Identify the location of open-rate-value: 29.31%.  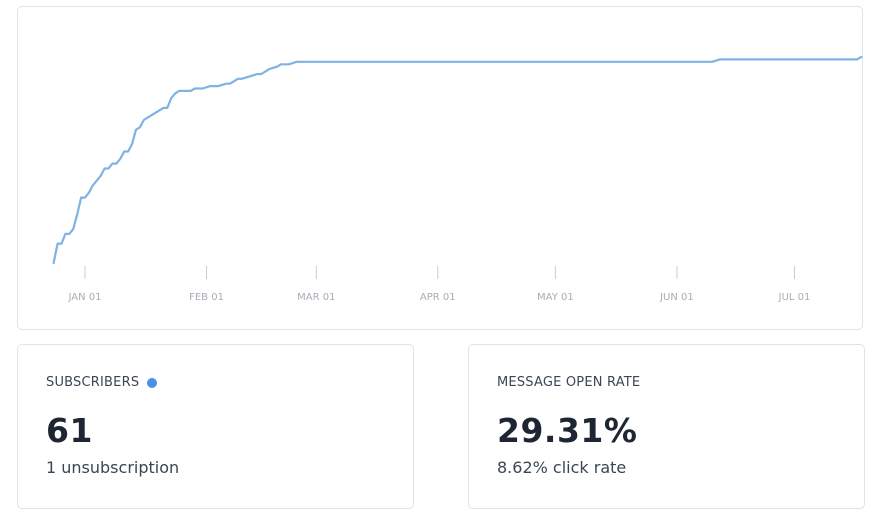
(567, 430).